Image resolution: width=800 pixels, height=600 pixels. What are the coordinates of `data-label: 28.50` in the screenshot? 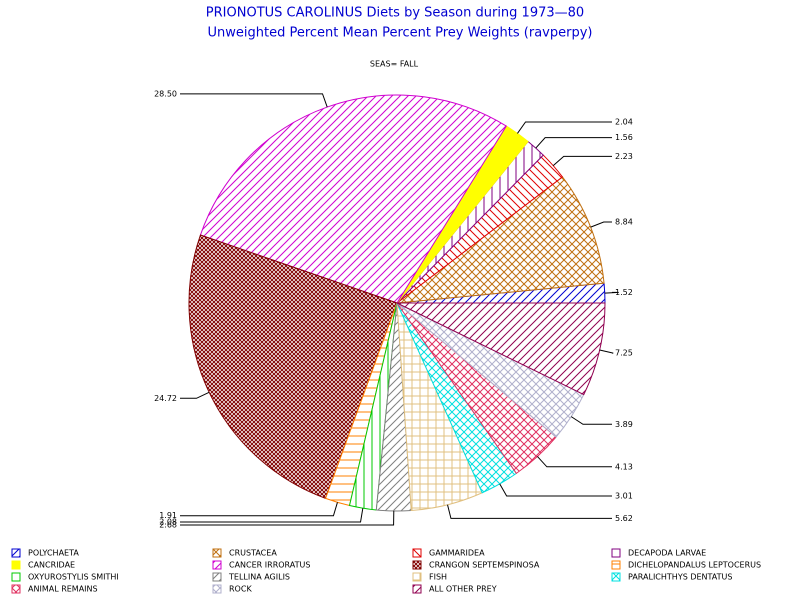 It's located at (165, 93).